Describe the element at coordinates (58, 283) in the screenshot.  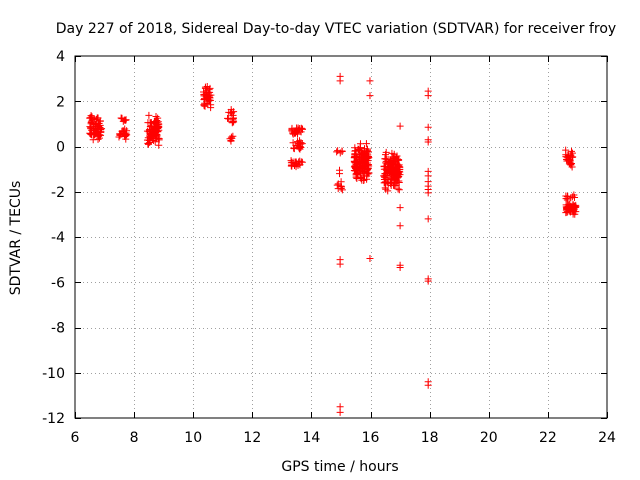
I see `y-tick-label: -6` at that location.